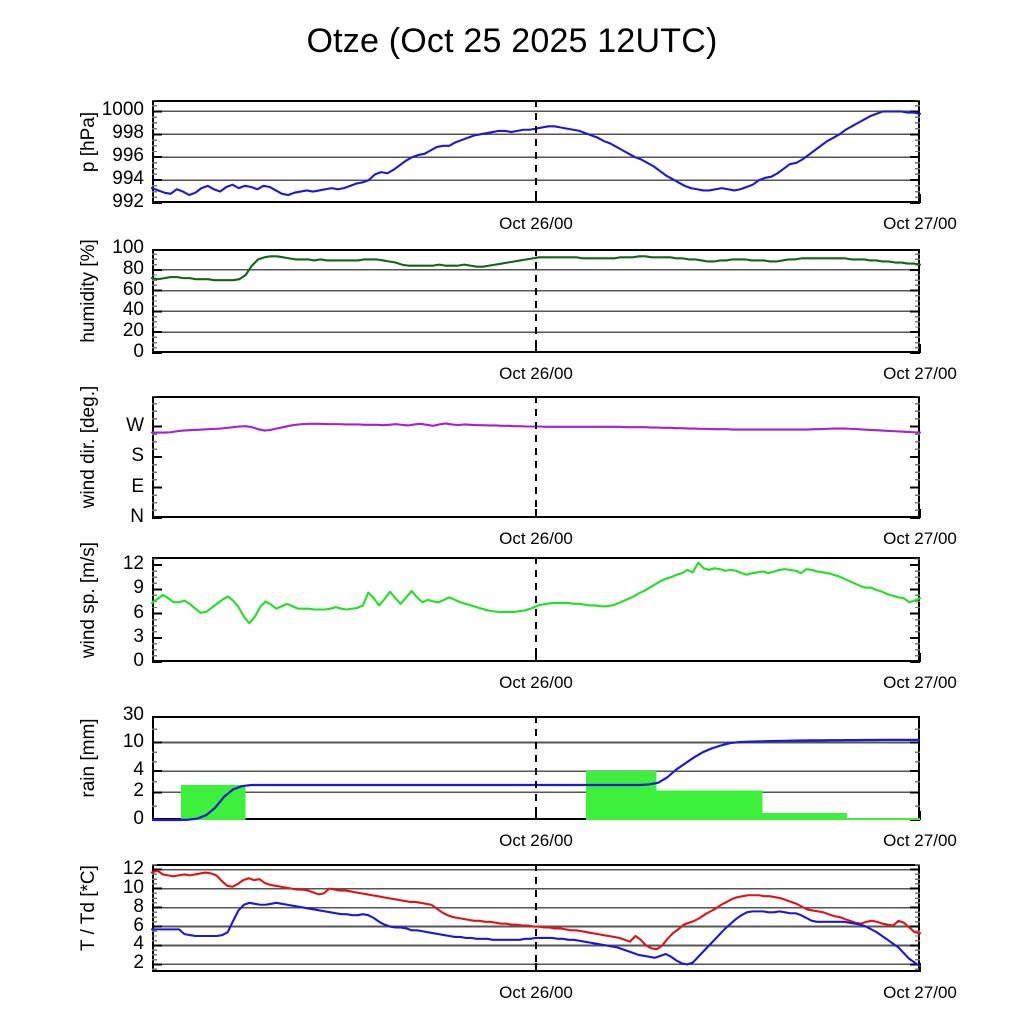 The image size is (1024, 1032). Describe the element at coordinates (512, 41) in the screenshot. I see `page-title: Otze (Oct 25 2025 12UTC)` at that location.